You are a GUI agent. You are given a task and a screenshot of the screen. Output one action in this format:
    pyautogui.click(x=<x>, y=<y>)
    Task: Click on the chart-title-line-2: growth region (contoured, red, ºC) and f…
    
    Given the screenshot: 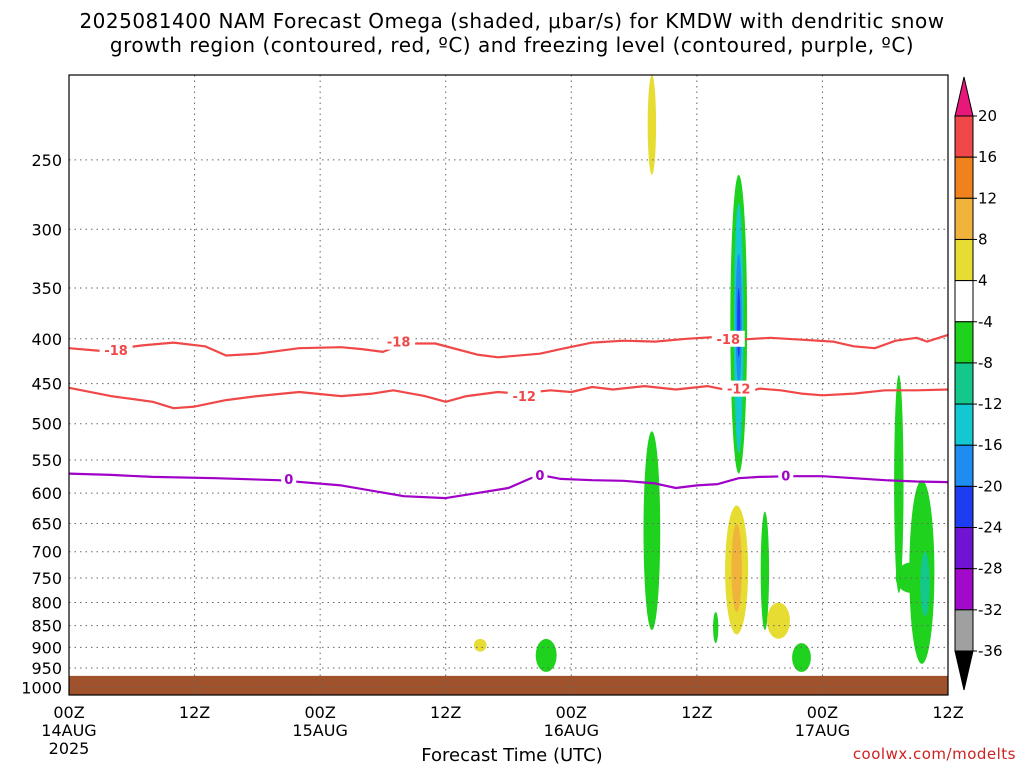 What is the action you would take?
    pyautogui.click(x=512, y=45)
    